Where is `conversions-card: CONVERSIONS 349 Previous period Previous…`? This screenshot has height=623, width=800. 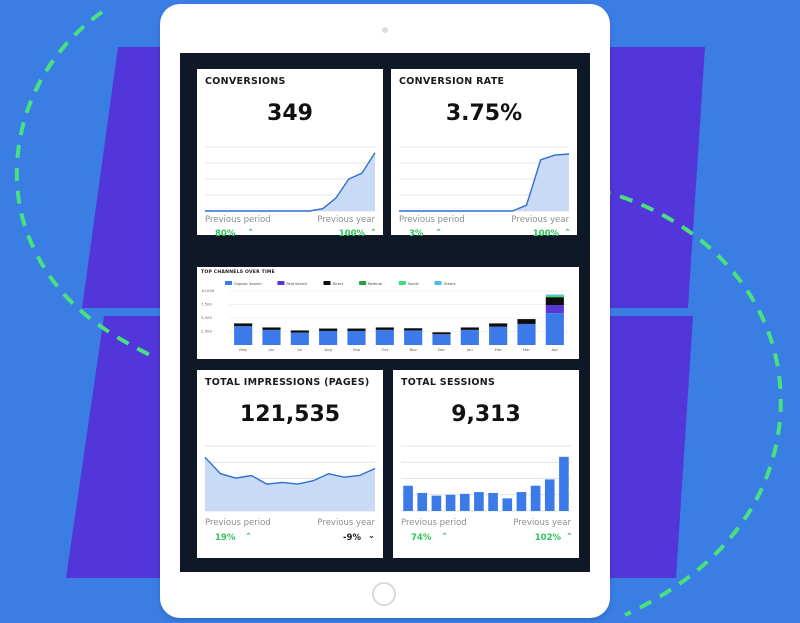
conversions-card: CONVERSIONS 349 Previous period Previous… is located at coordinates (290, 154).